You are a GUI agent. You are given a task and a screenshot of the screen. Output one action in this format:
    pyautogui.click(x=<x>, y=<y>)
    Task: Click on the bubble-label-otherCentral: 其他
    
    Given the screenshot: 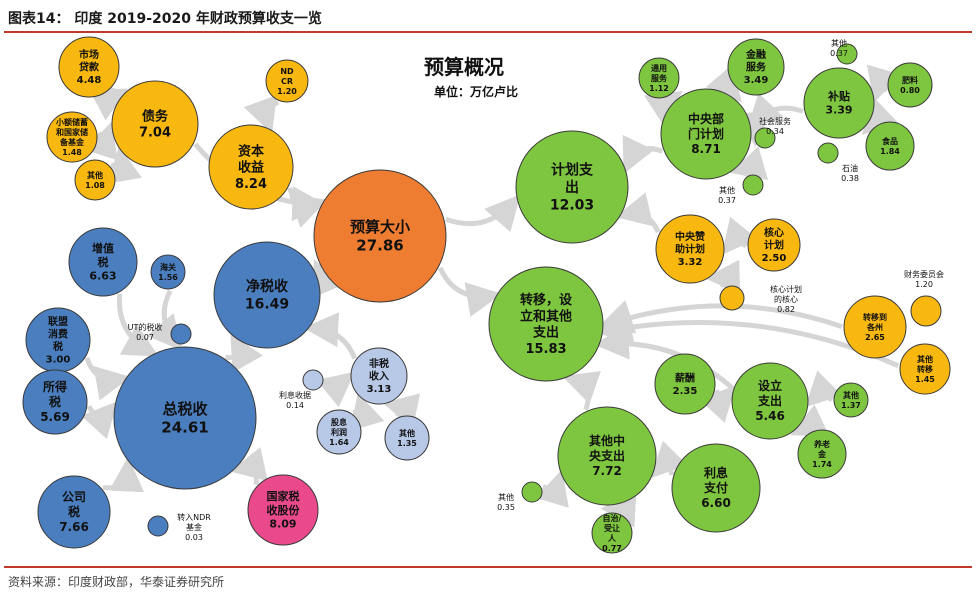 What is the action you would take?
    pyautogui.click(x=727, y=190)
    